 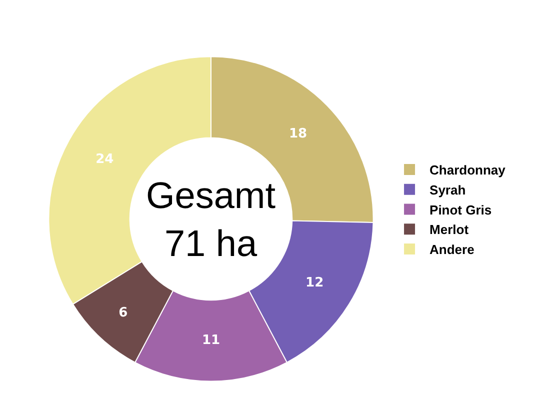 I want to click on data-label: 24, so click(x=105, y=160).